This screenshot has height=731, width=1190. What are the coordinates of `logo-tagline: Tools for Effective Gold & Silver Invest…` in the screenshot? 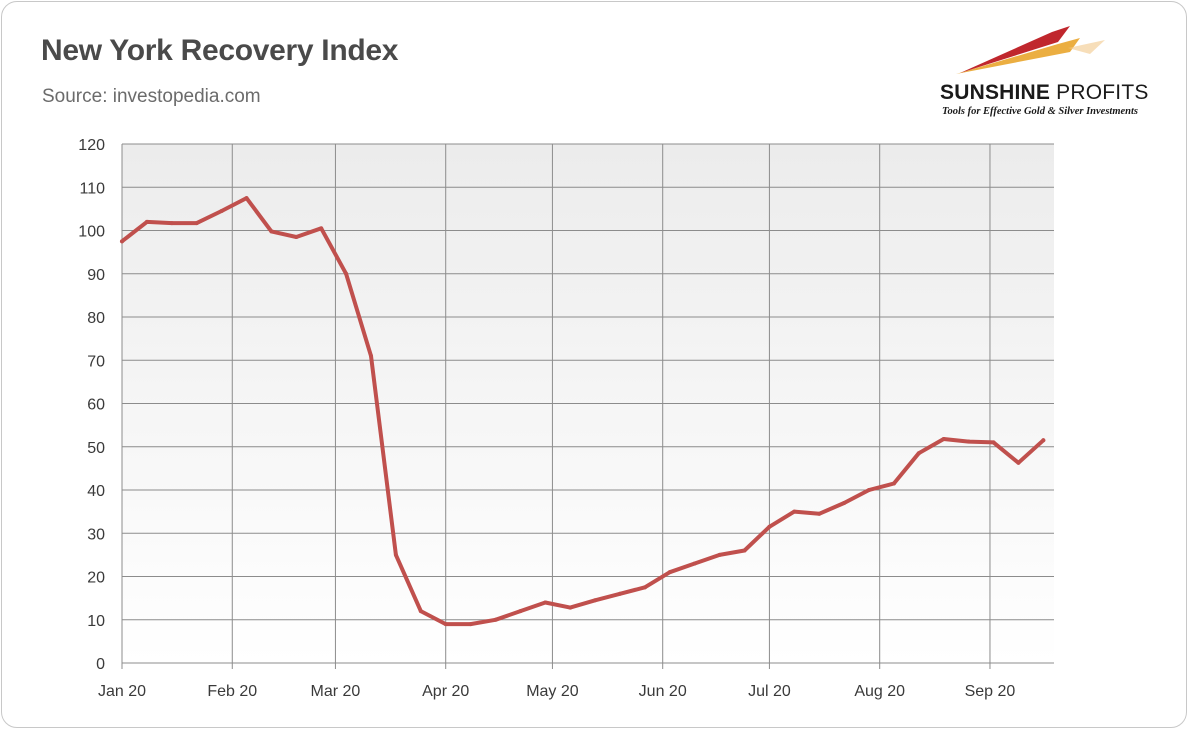 It's located at (1040, 111).